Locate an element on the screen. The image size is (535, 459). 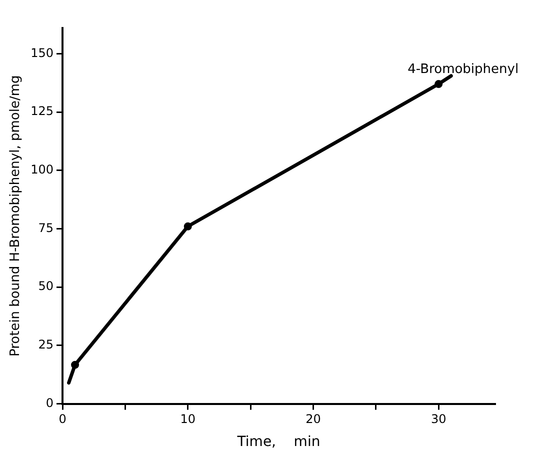
y-tick-label: 100 is located at coordinates (42, 169).